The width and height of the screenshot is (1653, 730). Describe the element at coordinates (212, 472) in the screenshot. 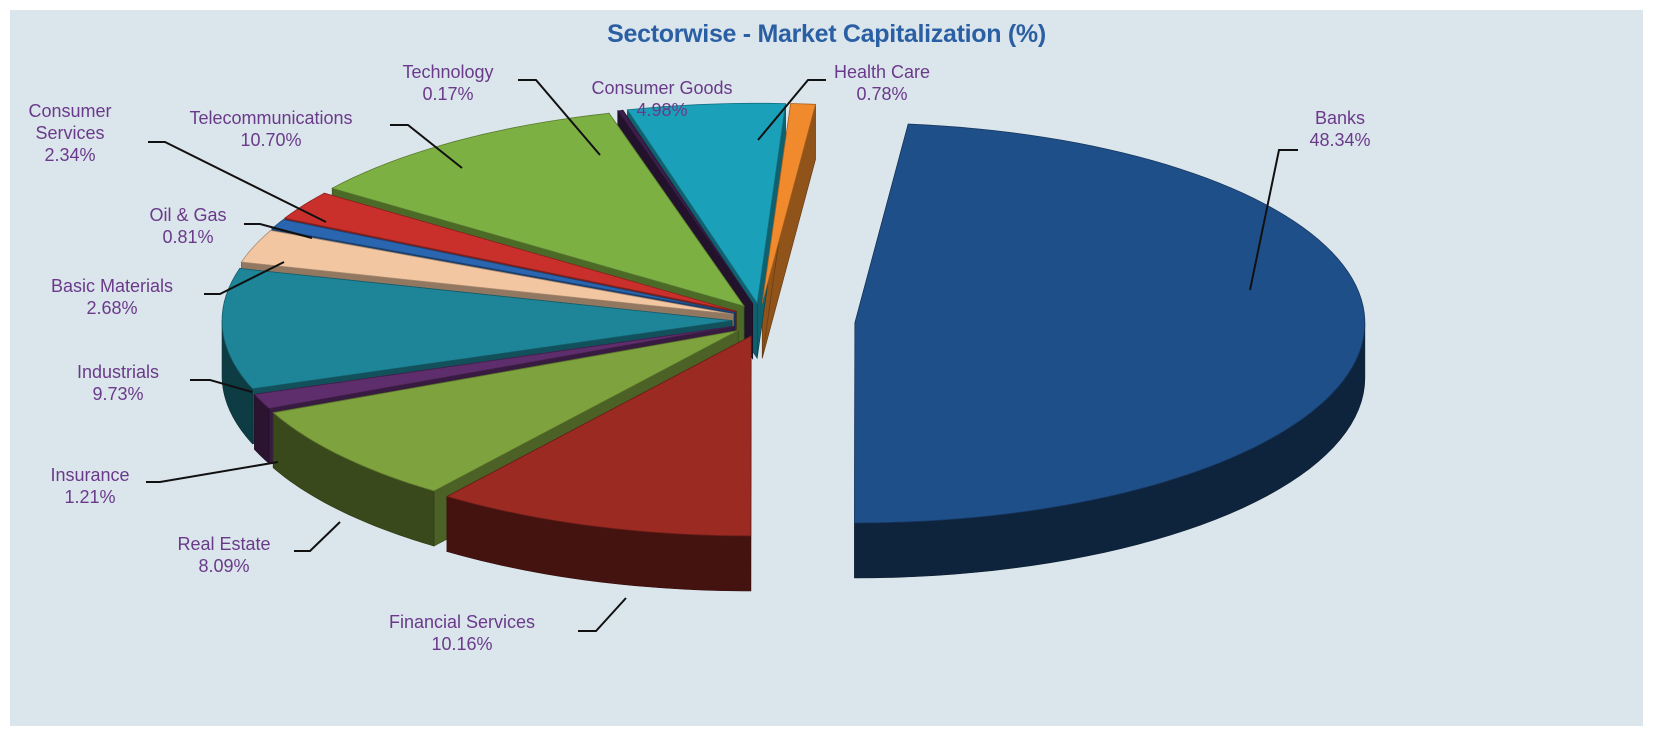

I see `leader-line-insurance` at that location.